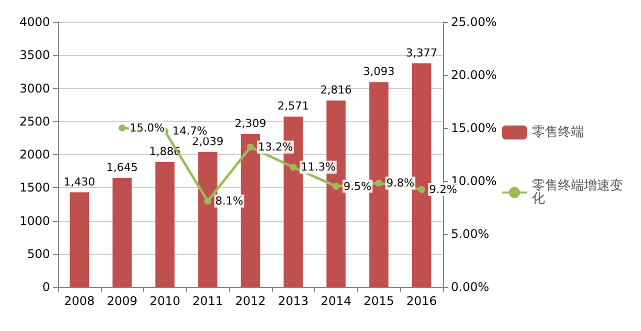 The image size is (641, 331). I want to click on x-tick-label: 2009, so click(122, 301).